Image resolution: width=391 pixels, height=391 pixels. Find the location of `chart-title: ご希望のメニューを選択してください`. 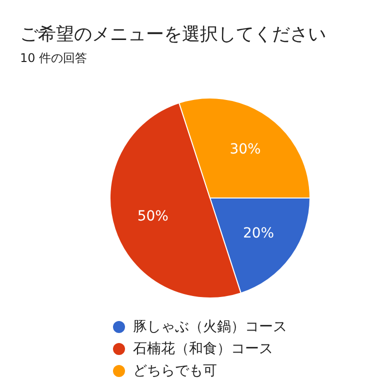

chart-title: ご希望のメニューを選択してください is located at coordinates (173, 34).